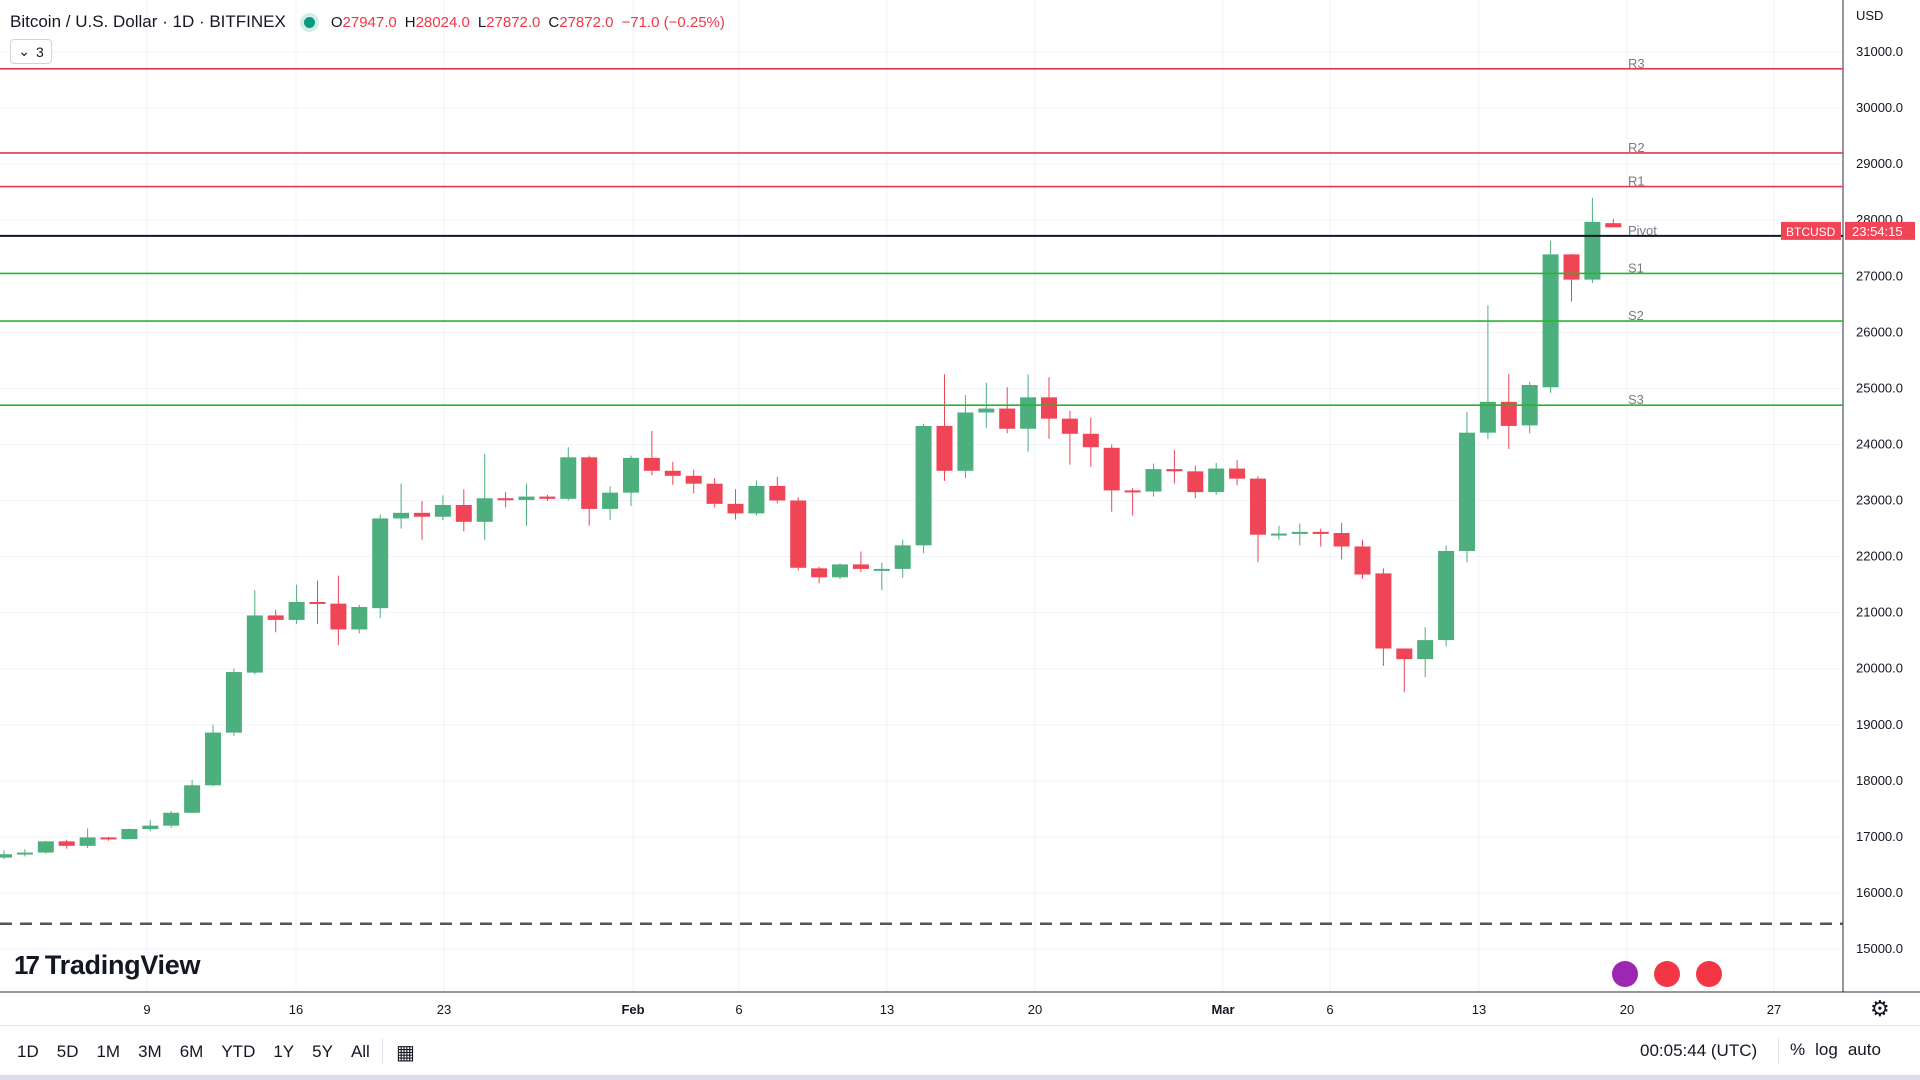 The height and width of the screenshot is (1080, 1920). What do you see at coordinates (1879, 892) in the screenshot?
I see `price-tick-label: 16000.0` at bounding box center [1879, 892].